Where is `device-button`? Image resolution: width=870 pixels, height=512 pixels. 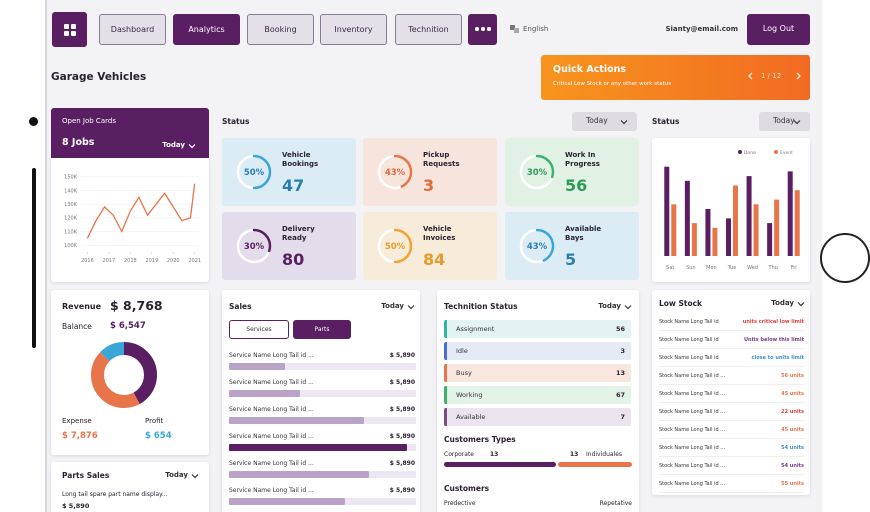 device-button is located at coordinates (845, 258).